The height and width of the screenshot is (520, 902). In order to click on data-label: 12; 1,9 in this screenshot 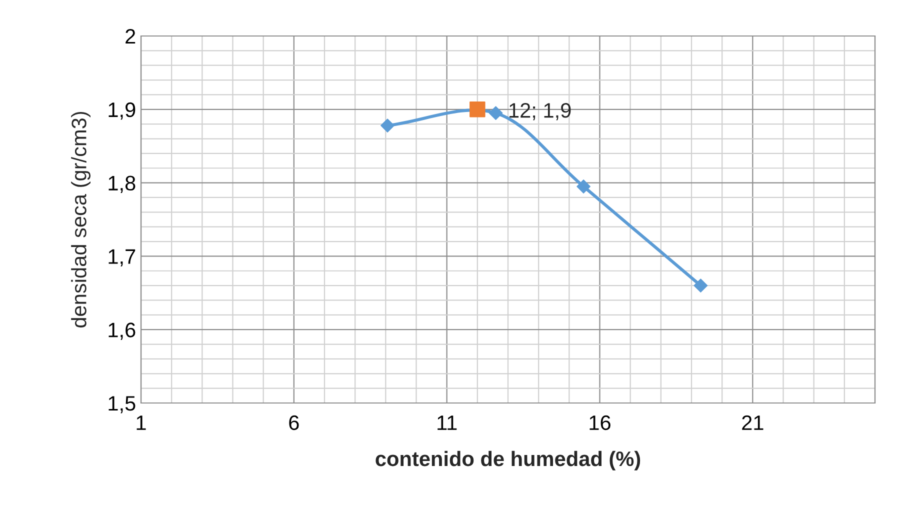, I will do `click(540, 111)`.